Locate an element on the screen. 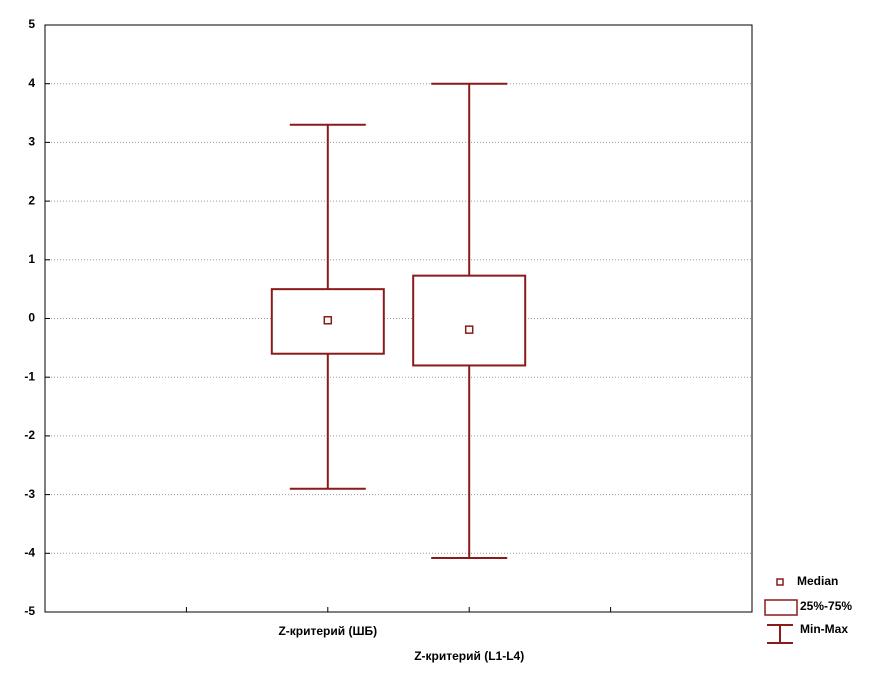 The width and height of the screenshot is (891, 677). legend-box-icon is located at coordinates (781, 607).